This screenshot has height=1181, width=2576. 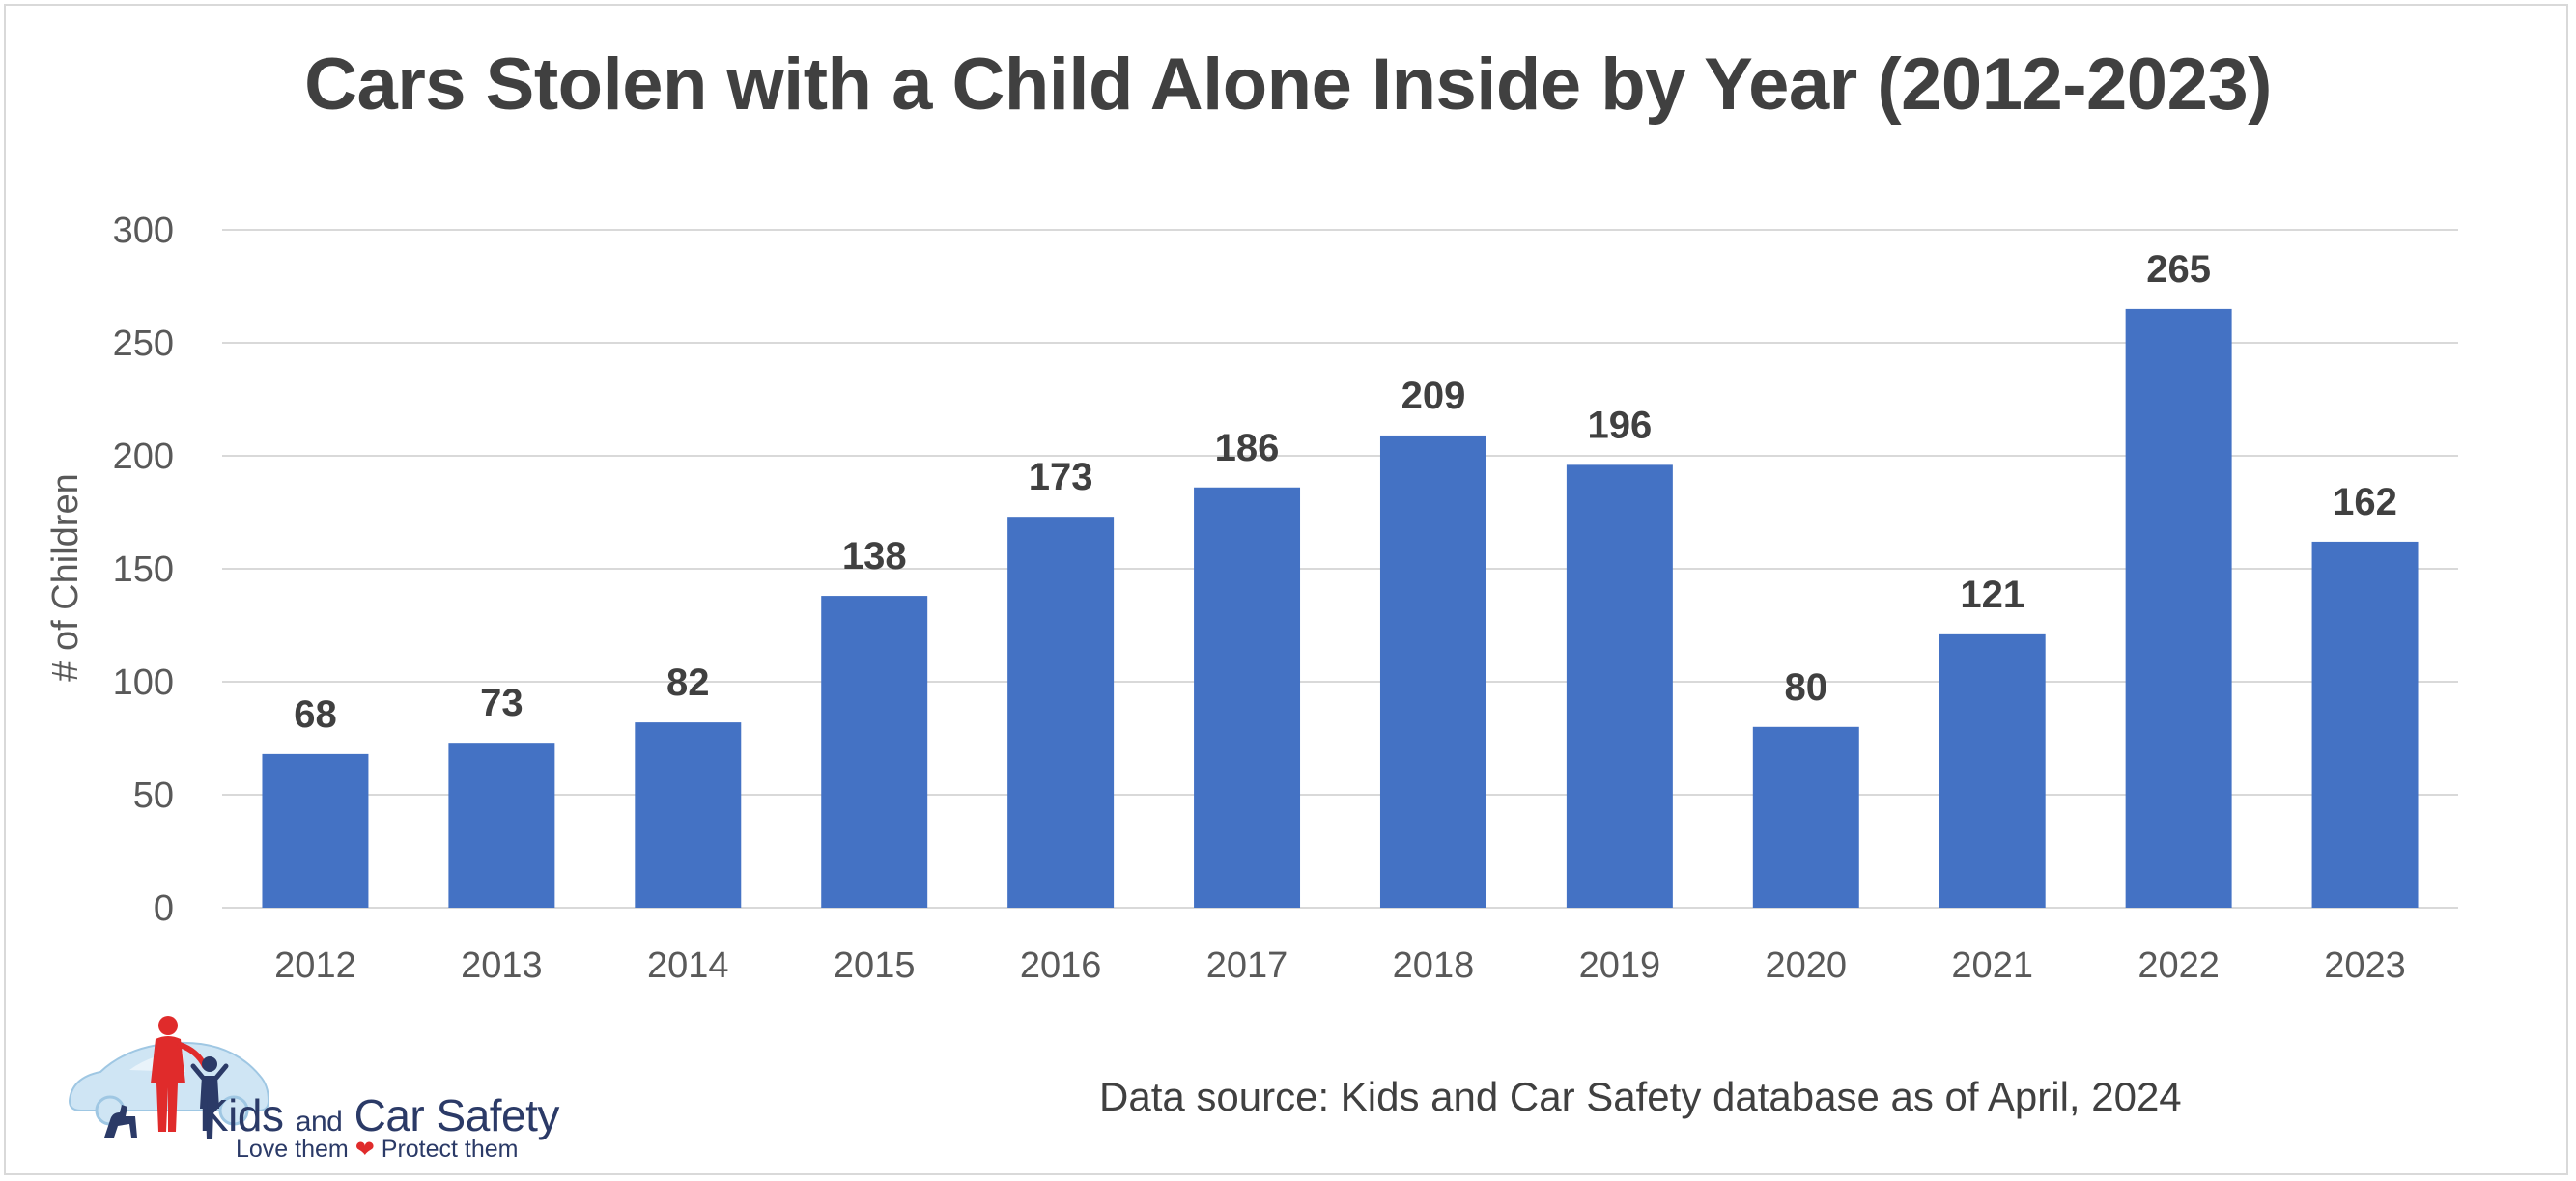 I want to click on x-tick-label: 2012, so click(x=315, y=965).